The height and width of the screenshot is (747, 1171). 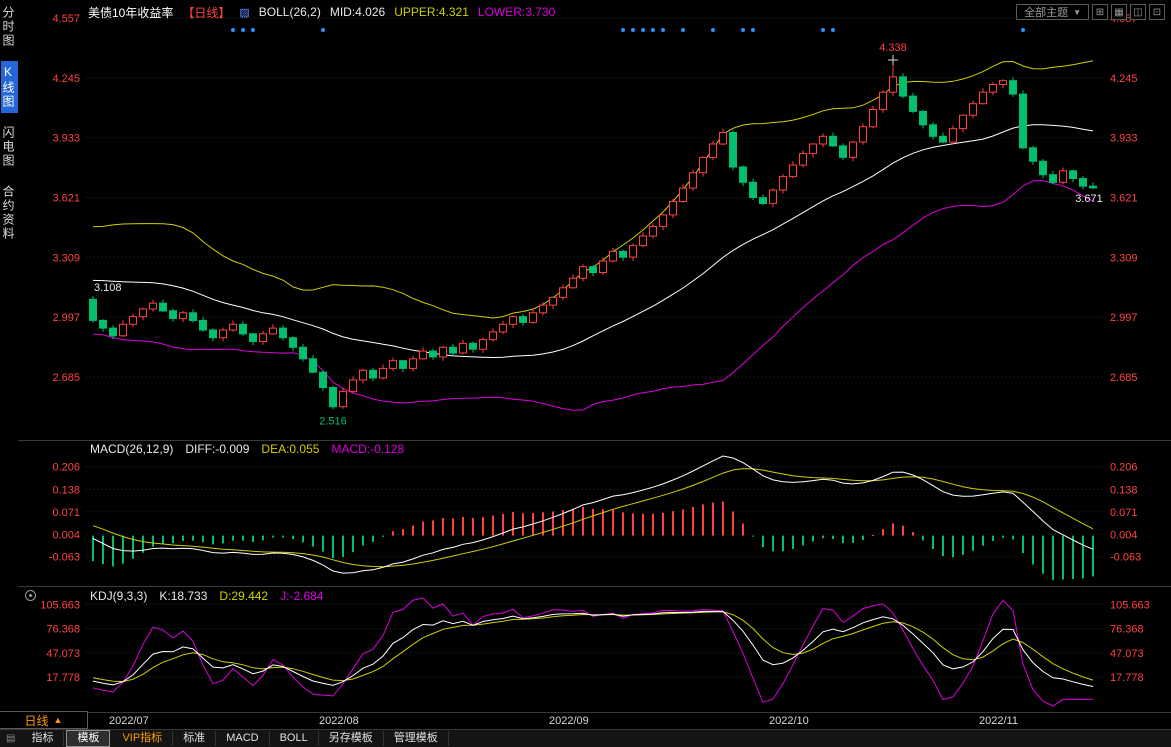 What do you see at coordinates (1100, 12) in the screenshot?
I see `crosshair-icon: ⊞` at bounding box center [1100, 12].